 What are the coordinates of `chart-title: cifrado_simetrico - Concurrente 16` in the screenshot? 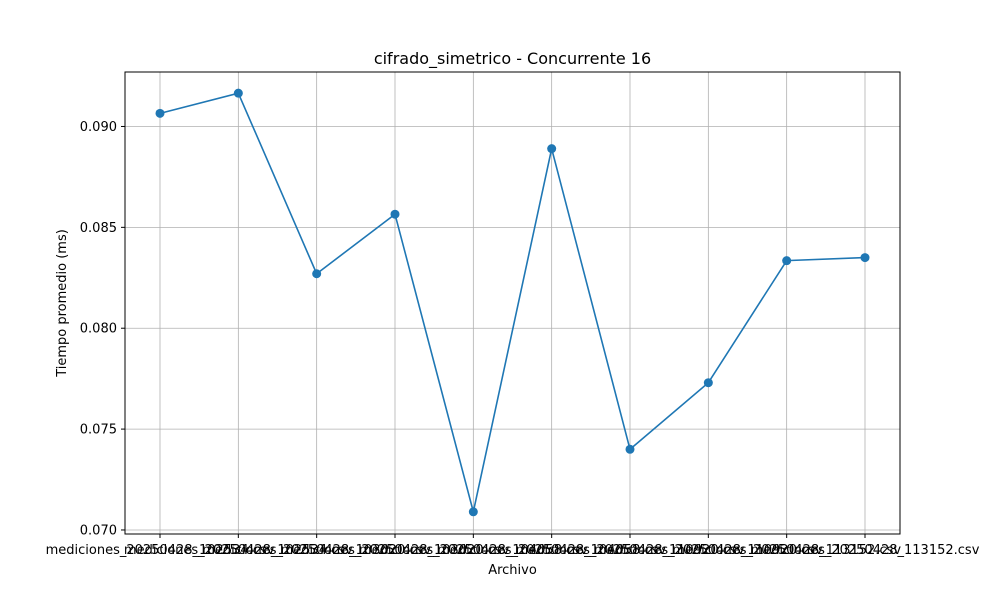 It's located at (512, 59).